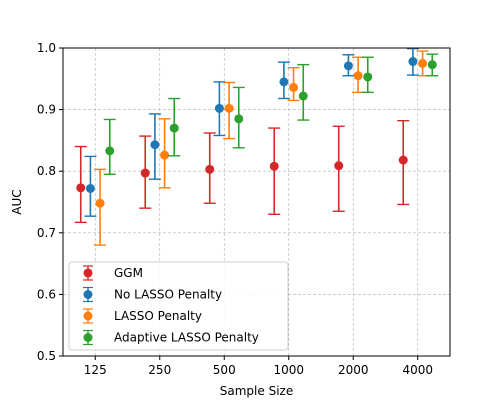 This screenshot has width=500, height=400. I want to click on x-tick-label: 500, so click(224, 370).